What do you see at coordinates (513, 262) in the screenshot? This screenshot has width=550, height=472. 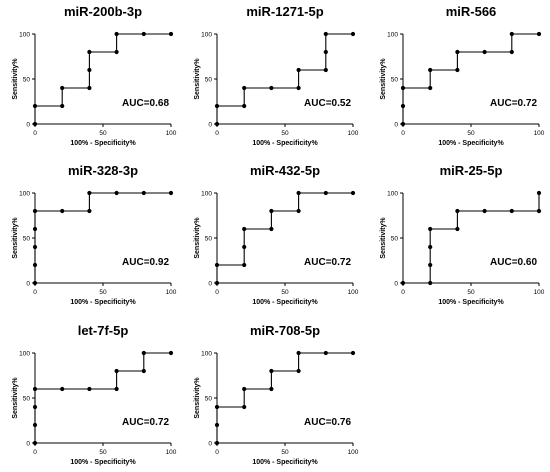 I see `auc-annotation: AUC=0.60` at bounding box center [513, 262].